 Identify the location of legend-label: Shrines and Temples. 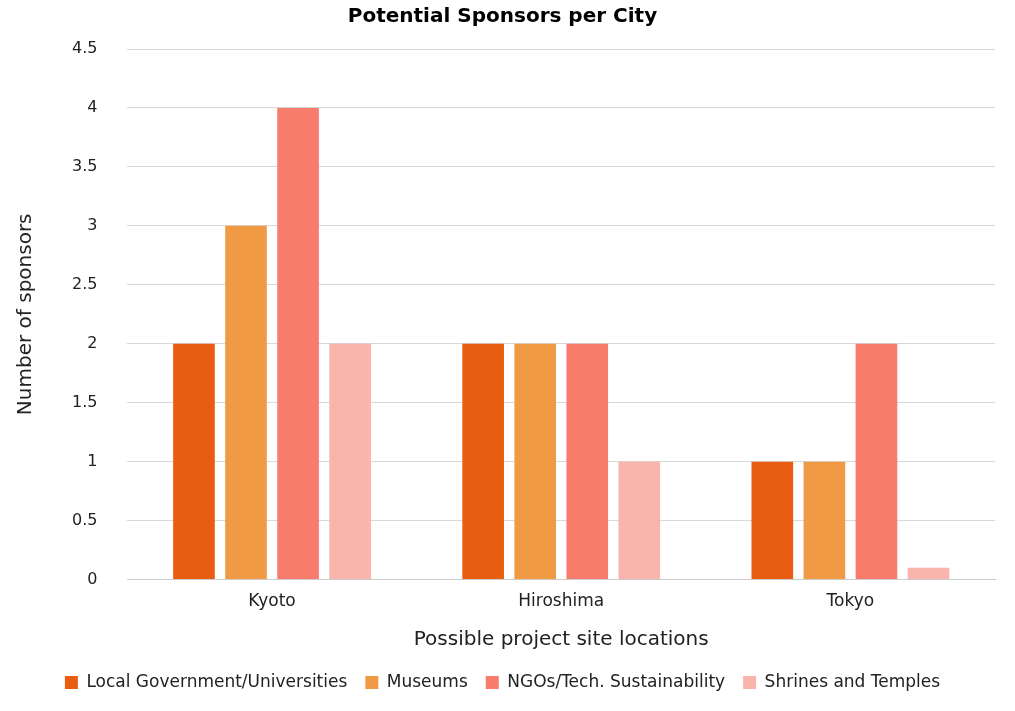
(852, 680).